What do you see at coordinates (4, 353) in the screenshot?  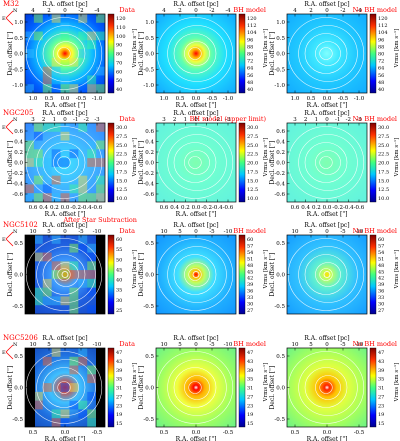 I see `compass-east-label: E` at bounding box center [4, 353].